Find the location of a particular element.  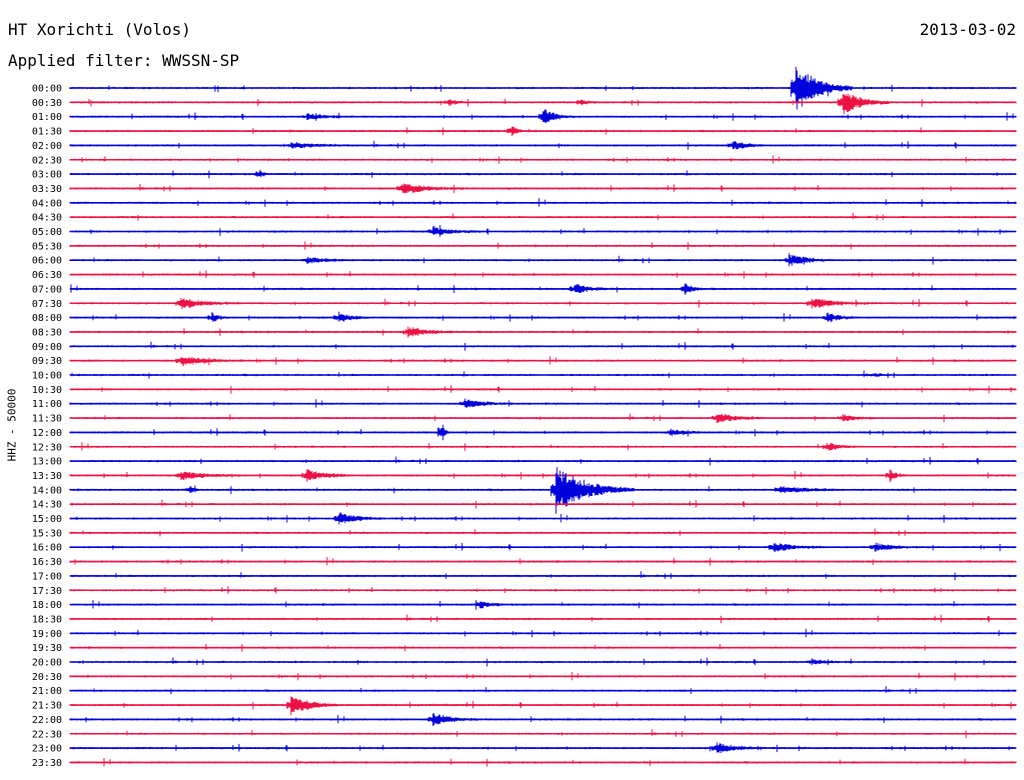

row-time-label: 20:30 is located at coordinates (47, 677).